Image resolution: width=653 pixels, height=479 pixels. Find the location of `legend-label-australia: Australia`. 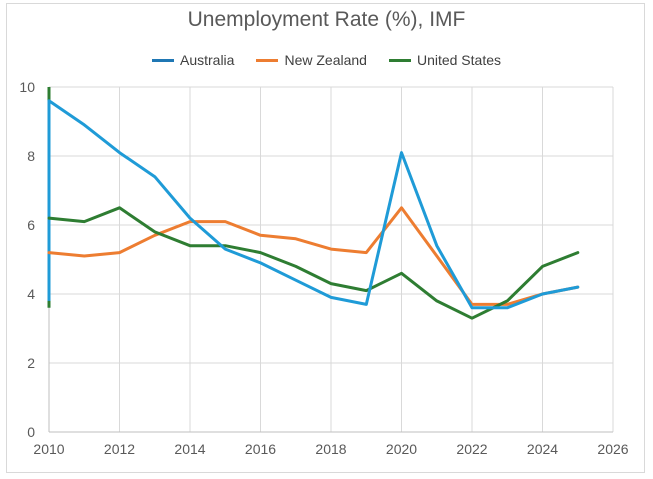

legend-label-australia: Australia is located at coordinates (207, 60).